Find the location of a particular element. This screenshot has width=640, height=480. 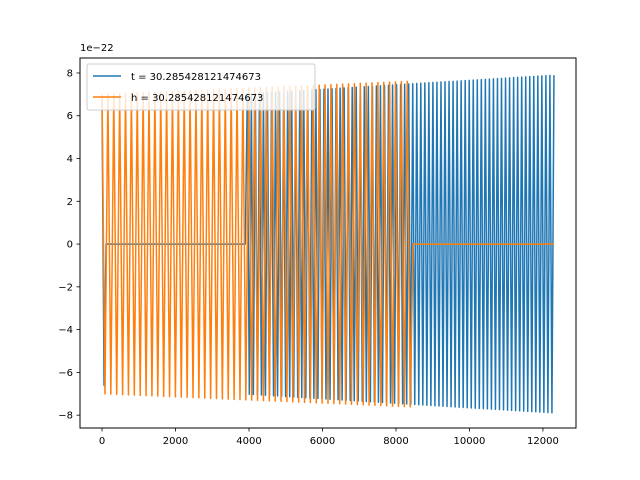

y-tick-label: 0 is located at coordinates (70, 245).